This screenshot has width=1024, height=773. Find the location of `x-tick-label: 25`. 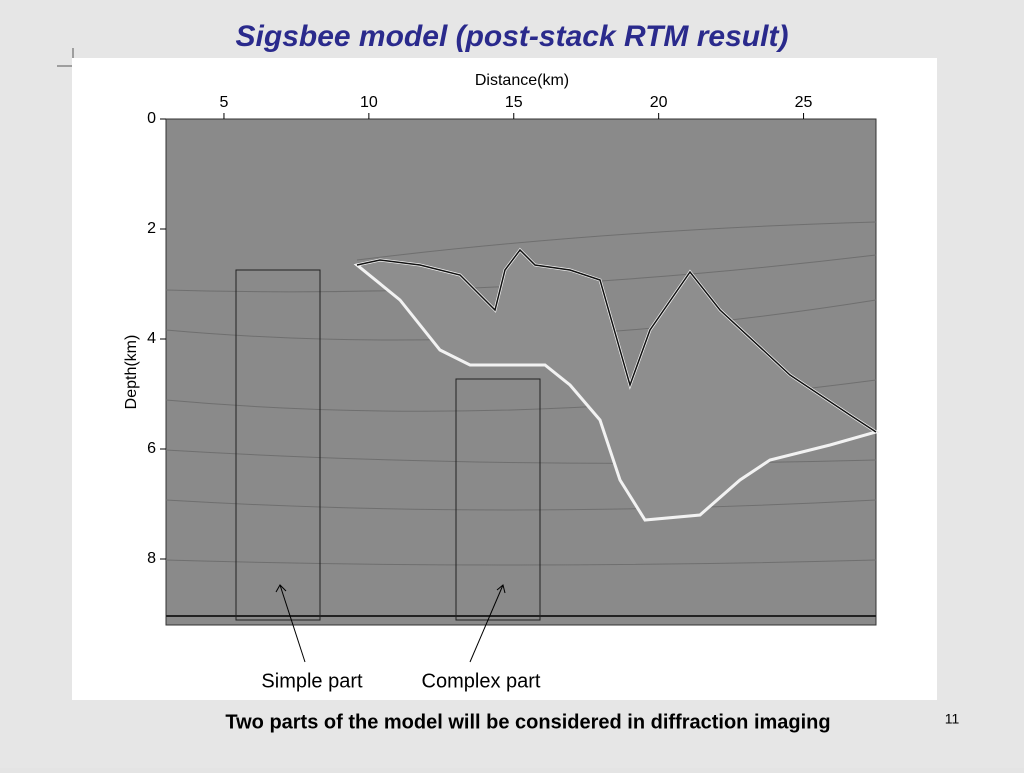

x-tick-label: 25 is located at coordinates (804, 102).